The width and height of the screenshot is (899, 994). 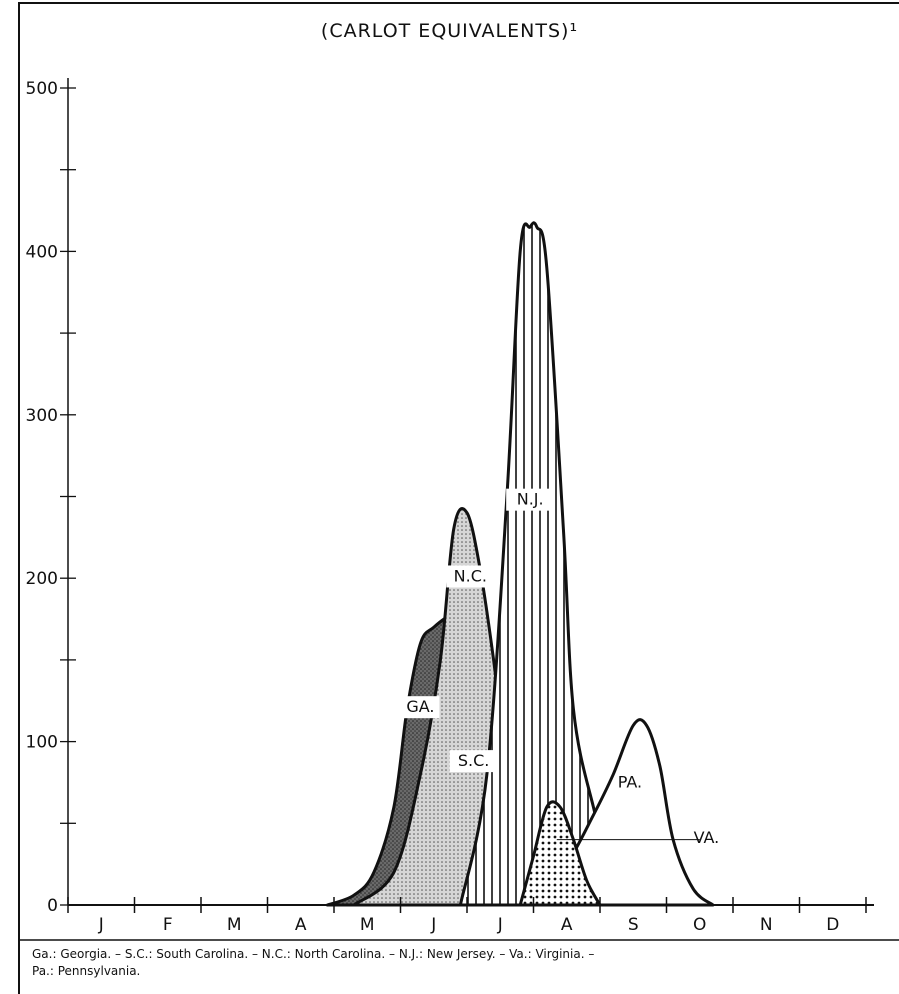 What do you see at coordinates (766, 925) in the screenshot?
I see `x-tick-label: N` at bounding box center [766, 925].